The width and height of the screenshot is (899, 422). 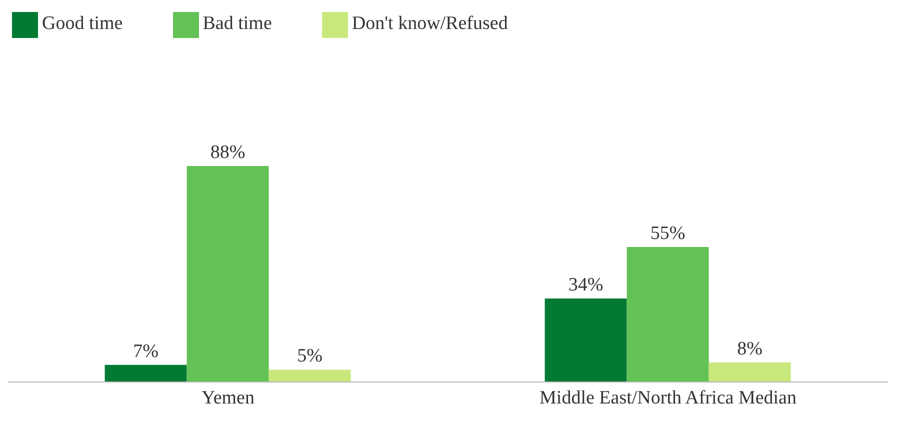 What do you see at coordinates (586, 285) in the screenshot?
I see `data-label: 34%` at bounding box center [586, 285].